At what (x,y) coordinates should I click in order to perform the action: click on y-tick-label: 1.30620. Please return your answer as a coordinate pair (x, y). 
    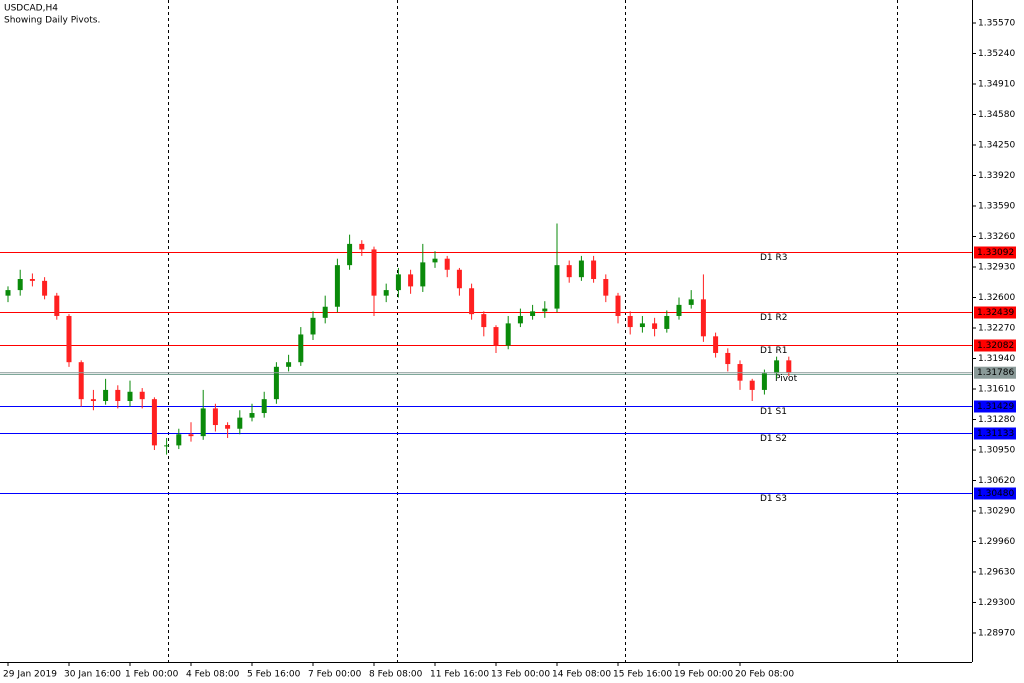
    Looking at the image, I should click on (996, 481).